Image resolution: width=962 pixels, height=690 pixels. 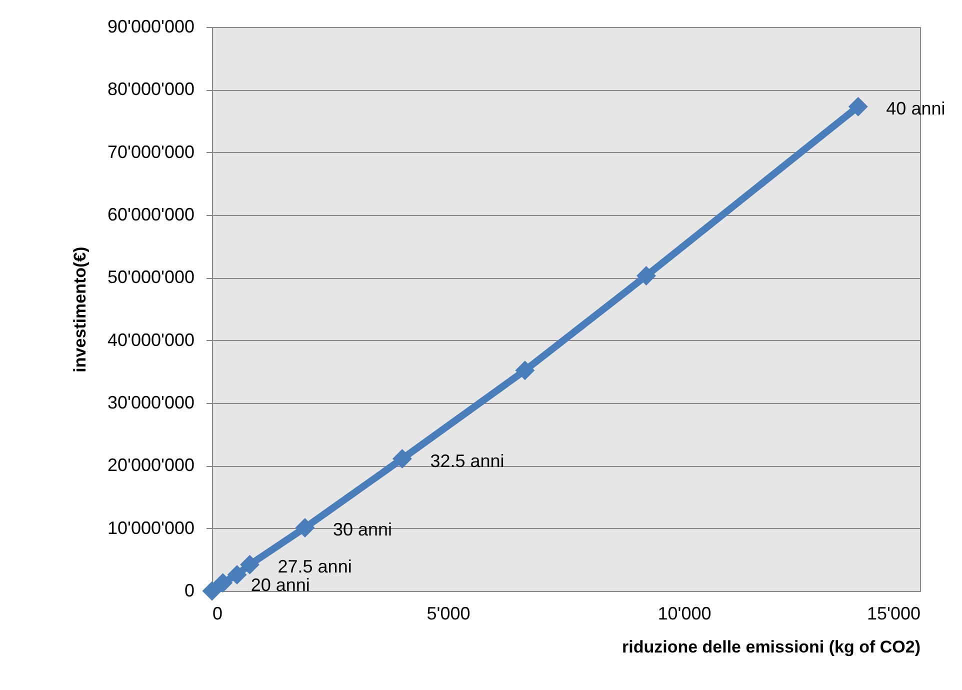 What do you see at coordinates (315, 566) in the screenshot?
I see `annotation: 27.5 anni` at bounding box center [315, 566].